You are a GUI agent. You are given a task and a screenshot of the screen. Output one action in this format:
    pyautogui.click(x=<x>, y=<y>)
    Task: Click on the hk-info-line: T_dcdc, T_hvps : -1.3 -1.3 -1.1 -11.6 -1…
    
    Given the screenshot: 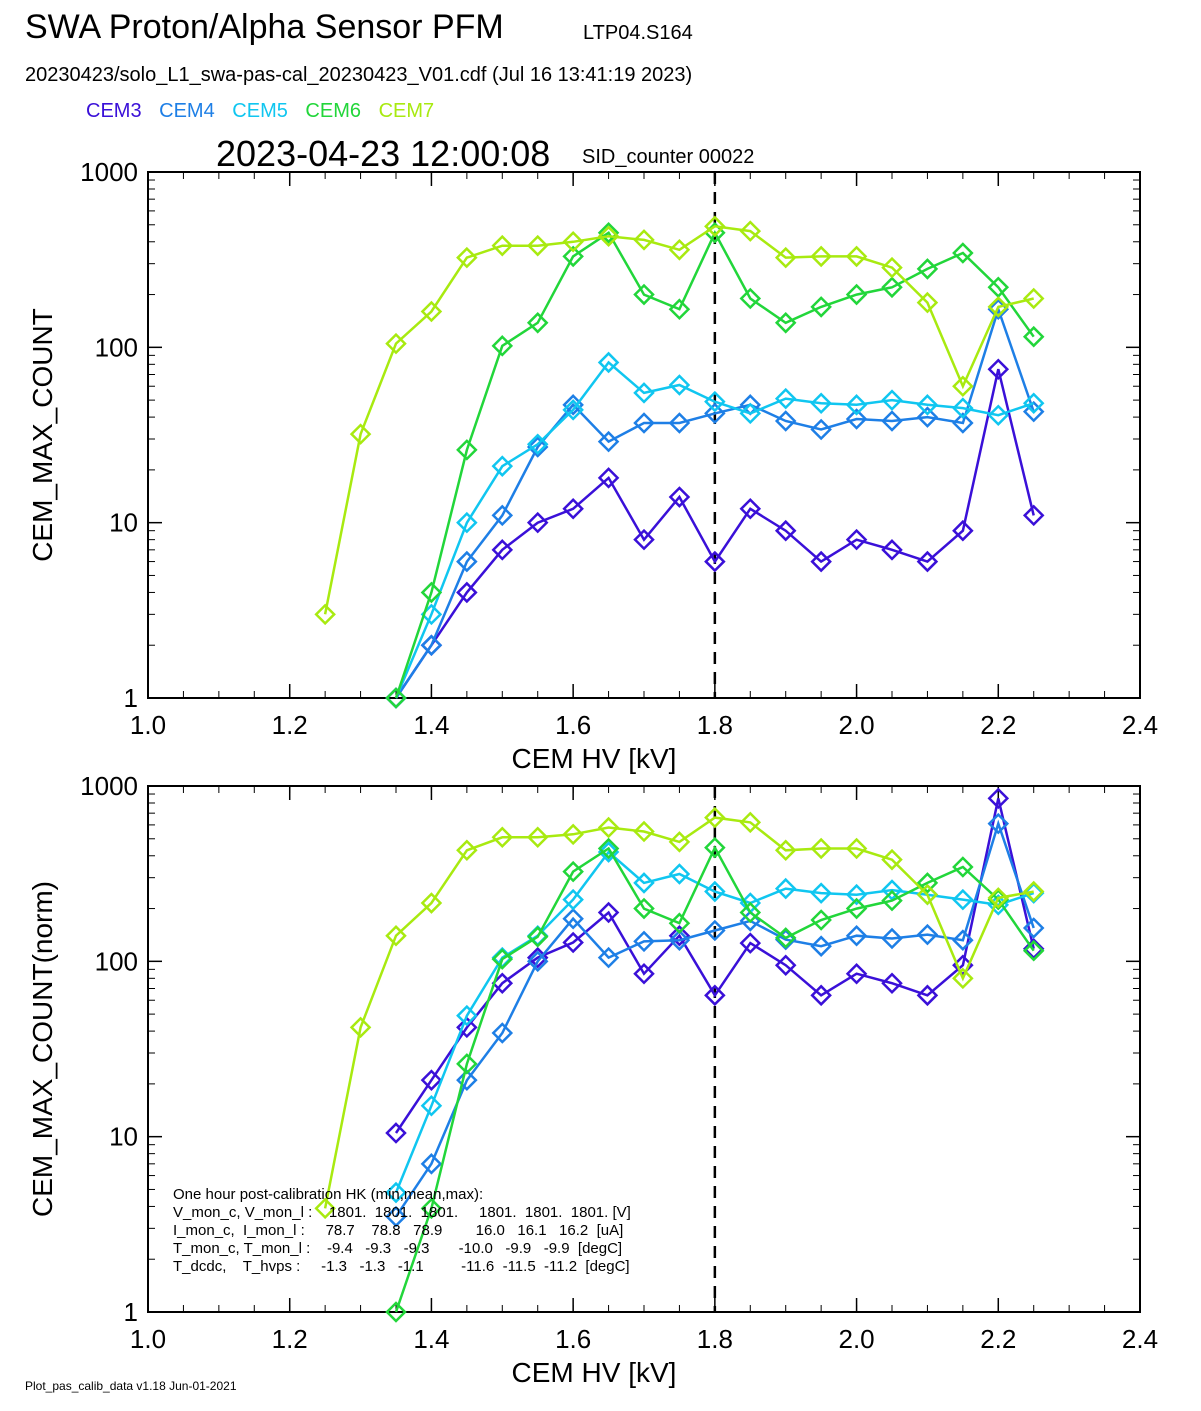 What is the action you would take?
    pyautogui.click(x=401, y=1266)
    